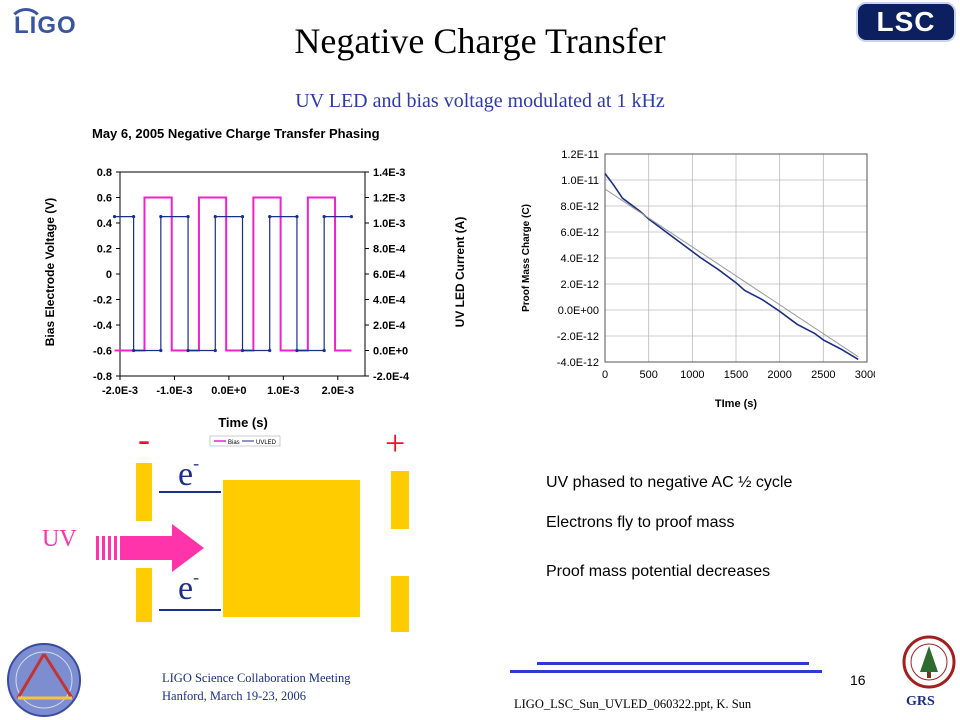  I want to click on y-tick-label: 0, so click(109, 275).